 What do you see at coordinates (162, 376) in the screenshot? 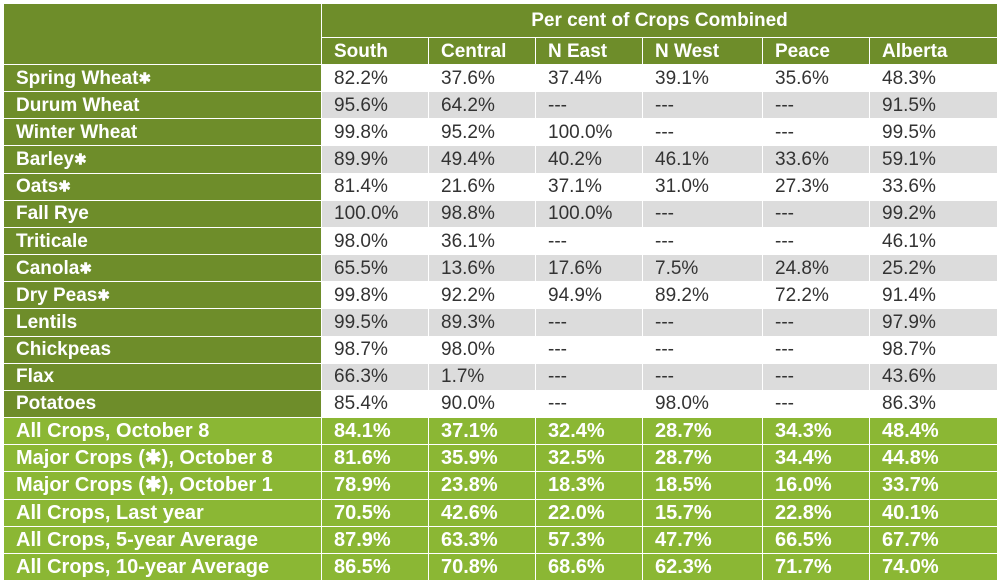
I see `crop-label: Flax` at bounding box center [162, 376].